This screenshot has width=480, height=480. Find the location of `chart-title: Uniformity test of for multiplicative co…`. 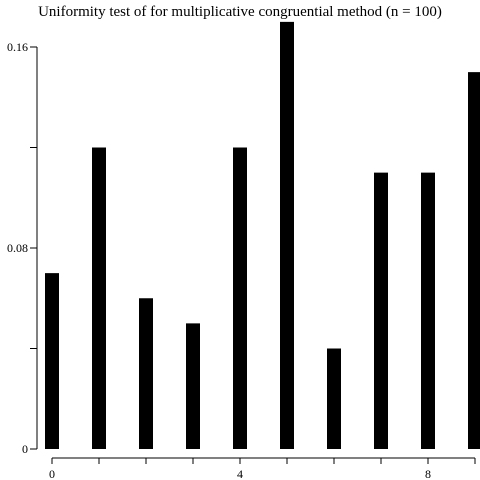

chart-title: Uniformity test of for multiplicative co… is located at coordinates (240, 12).